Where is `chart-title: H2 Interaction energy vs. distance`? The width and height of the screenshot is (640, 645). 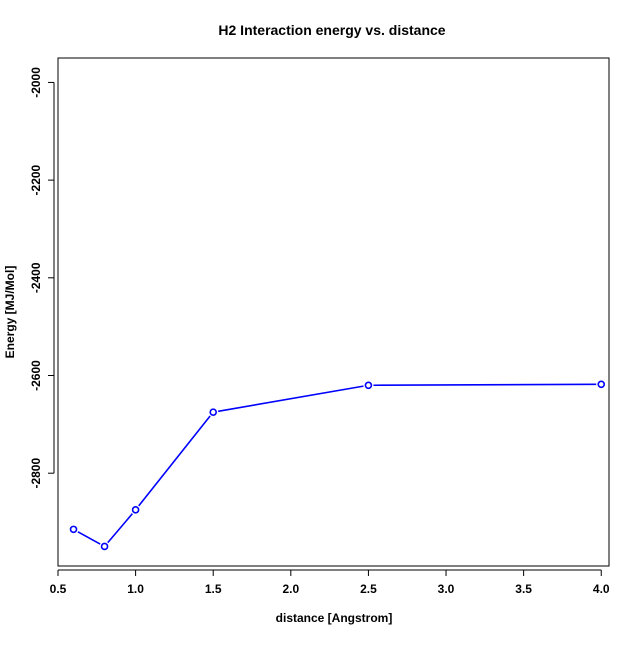
chart-title: H2 Interaction energy vs. distance is located at coordinates (331, 30).